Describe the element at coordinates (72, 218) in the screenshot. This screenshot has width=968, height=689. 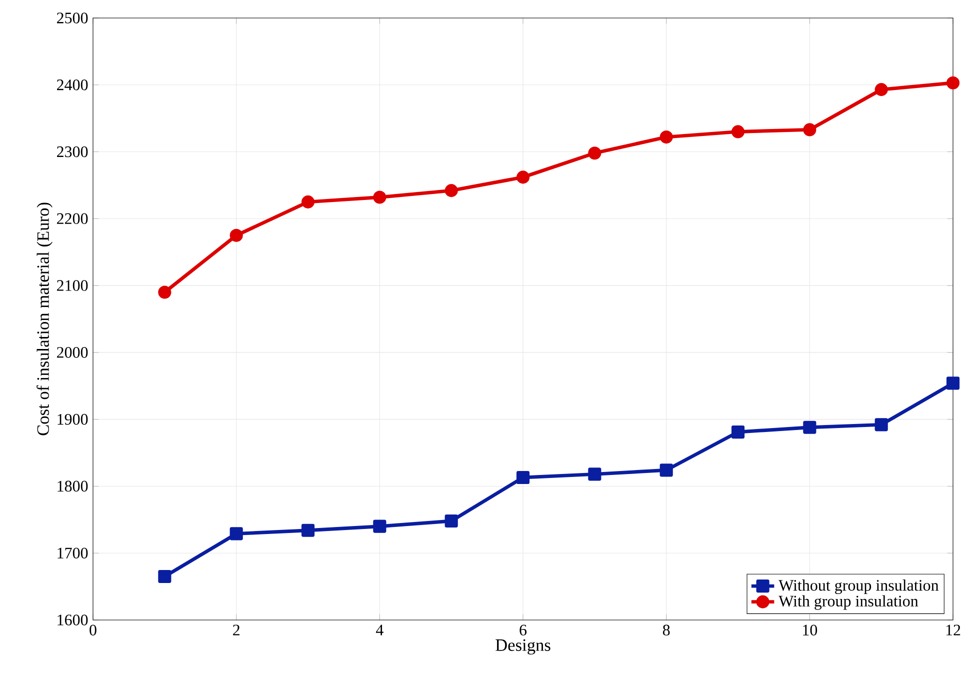
I see `y-tick-label: 2200` at that location.